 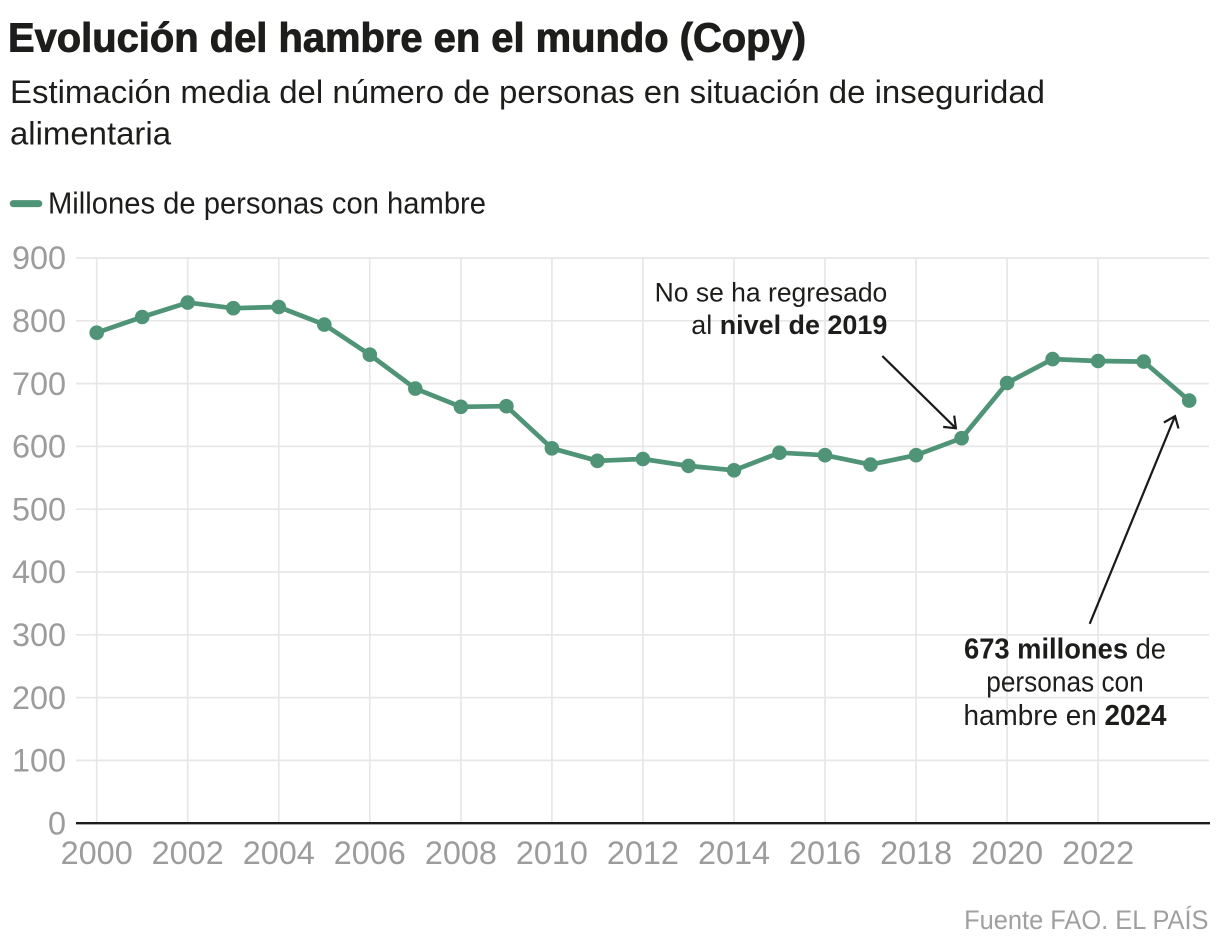 What do you see at coordinates (407, 38) in the screenshot?
I see `svg-text:Evolución del hambre en el mun: Evolución del hambre en el mundo (Copy)` at bounding box center [407, 38].